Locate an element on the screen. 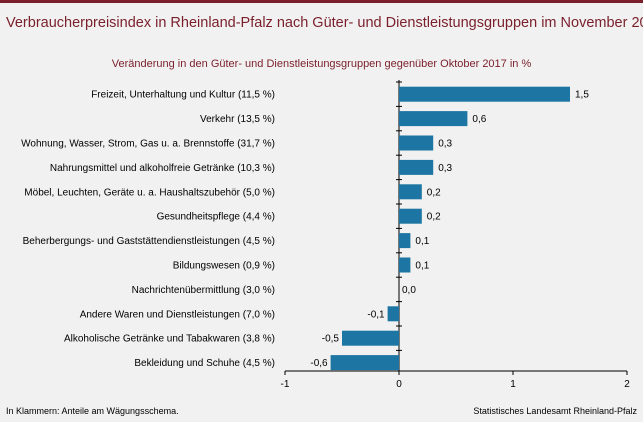 The image size is (643, 422). category-label: Bekleidung und Schuhe (4,5 %) is located at coordinates (204, 363).